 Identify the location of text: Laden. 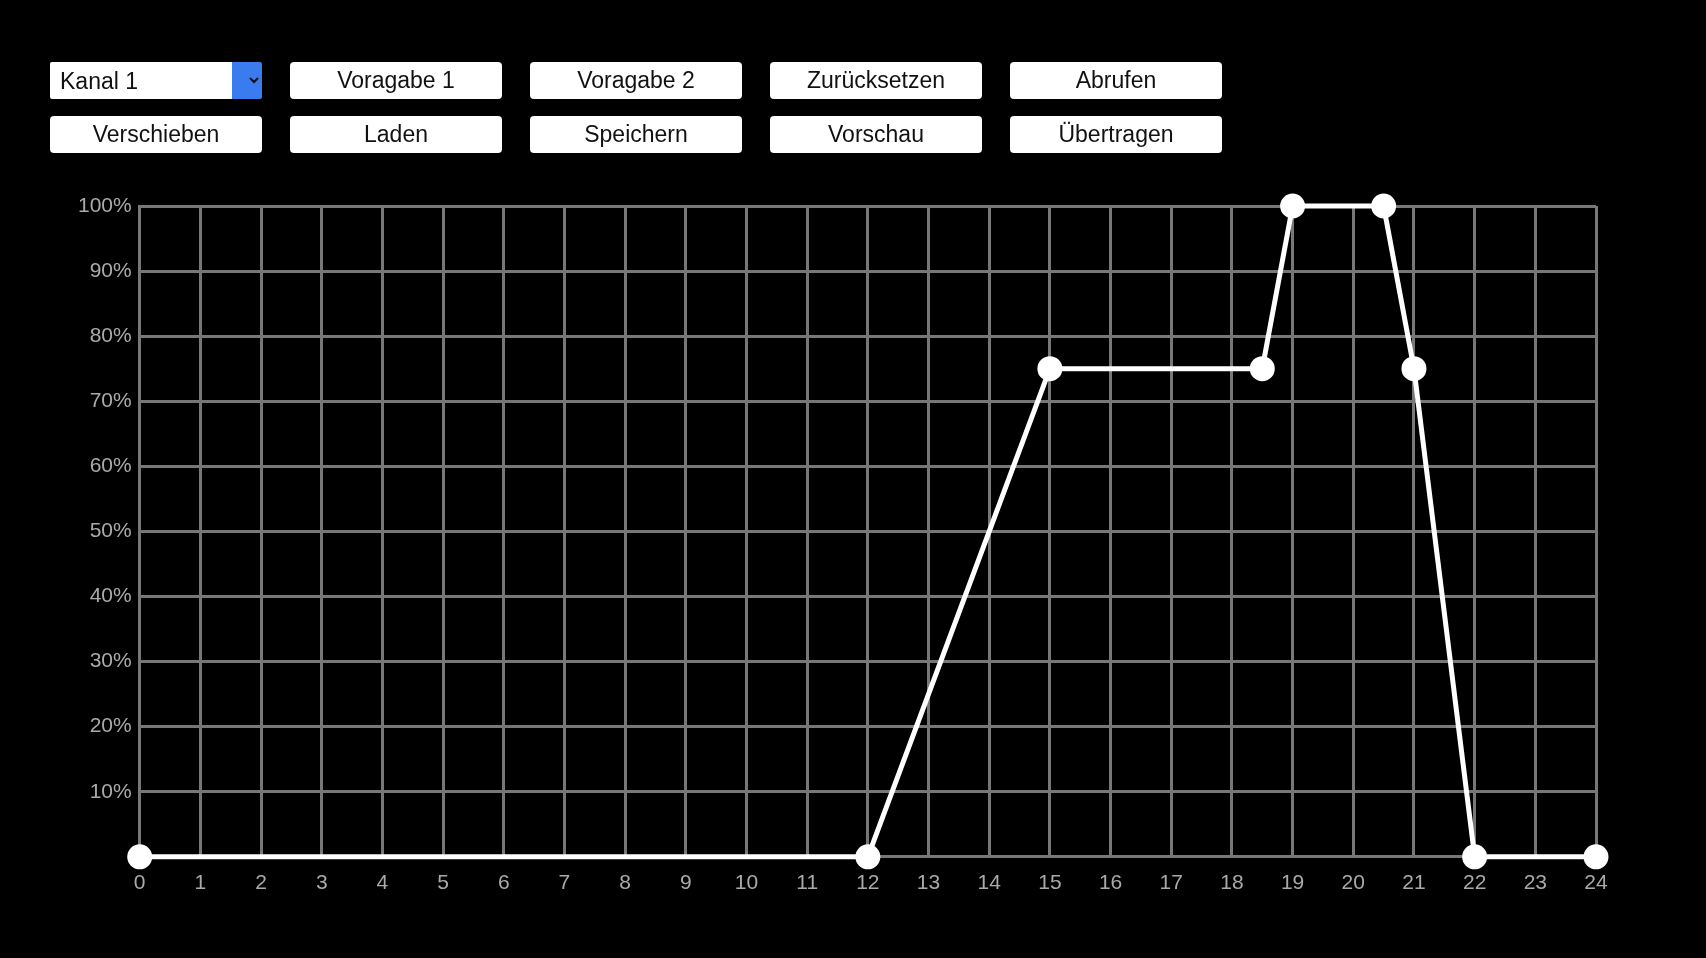
(396, 134).